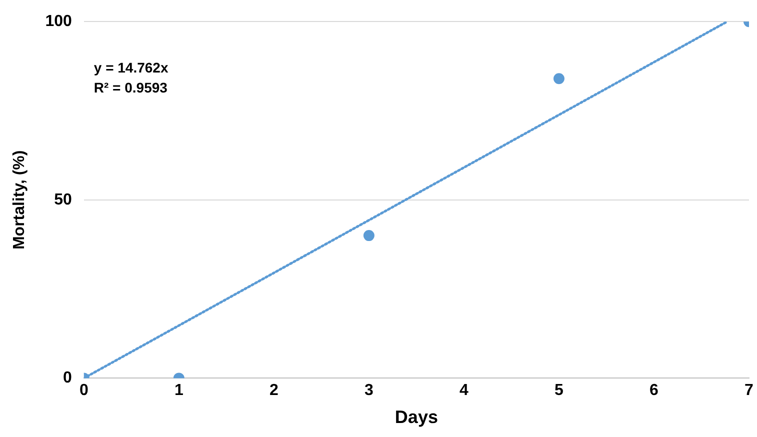 Image resolution: width=757 pixels, height=437 pixels. What do you see at coordinates (749, 391) in the screenshot?
I see `x-tick-label: 7` at bounding box center [749, 391].